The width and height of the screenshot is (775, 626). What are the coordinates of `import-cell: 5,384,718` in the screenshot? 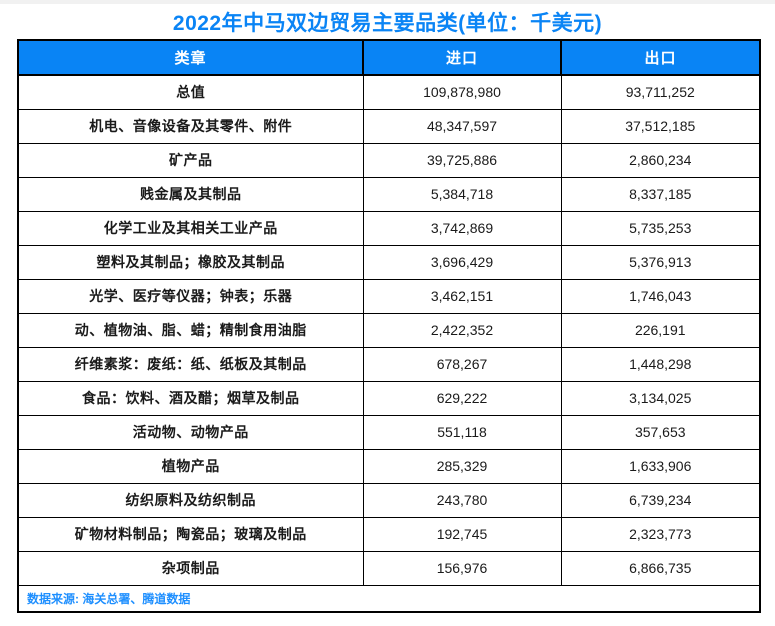 It's located at (462, 194).